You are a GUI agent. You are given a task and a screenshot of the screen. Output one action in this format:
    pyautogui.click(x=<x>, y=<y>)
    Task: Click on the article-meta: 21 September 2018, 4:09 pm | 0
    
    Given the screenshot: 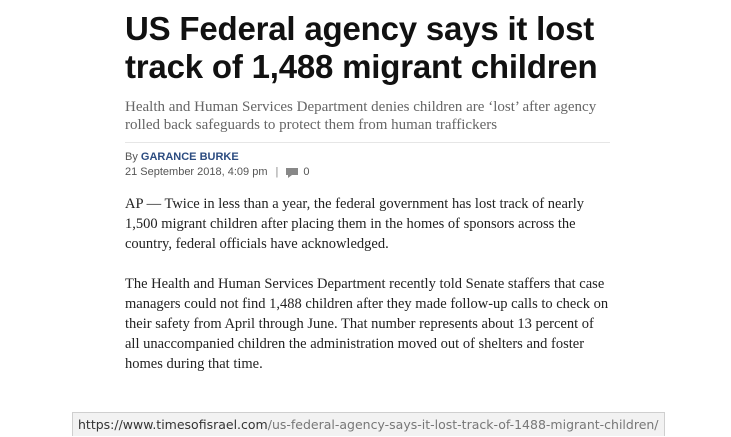 What is the action you would take?
    pyautogui.click(x=367, y=172)
    